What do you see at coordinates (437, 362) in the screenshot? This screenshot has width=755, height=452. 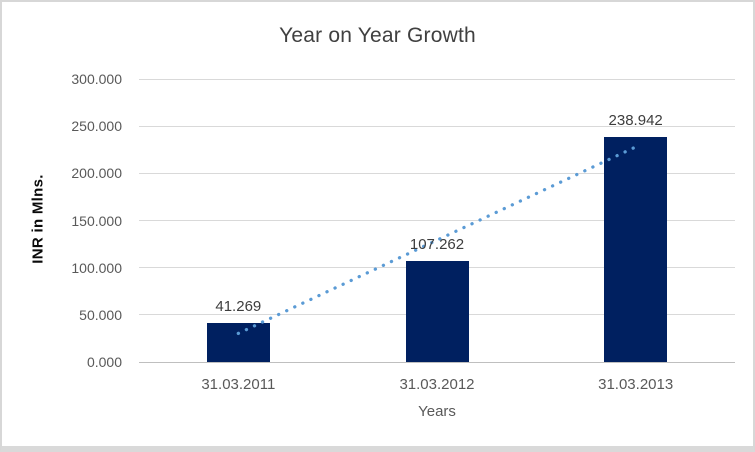 I see `x-axis-line` at bounding box center [437, 362].